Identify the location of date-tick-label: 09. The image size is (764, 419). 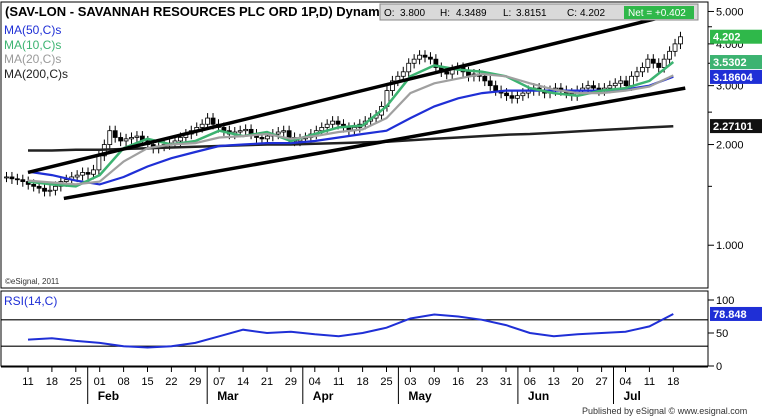
(434, 382).